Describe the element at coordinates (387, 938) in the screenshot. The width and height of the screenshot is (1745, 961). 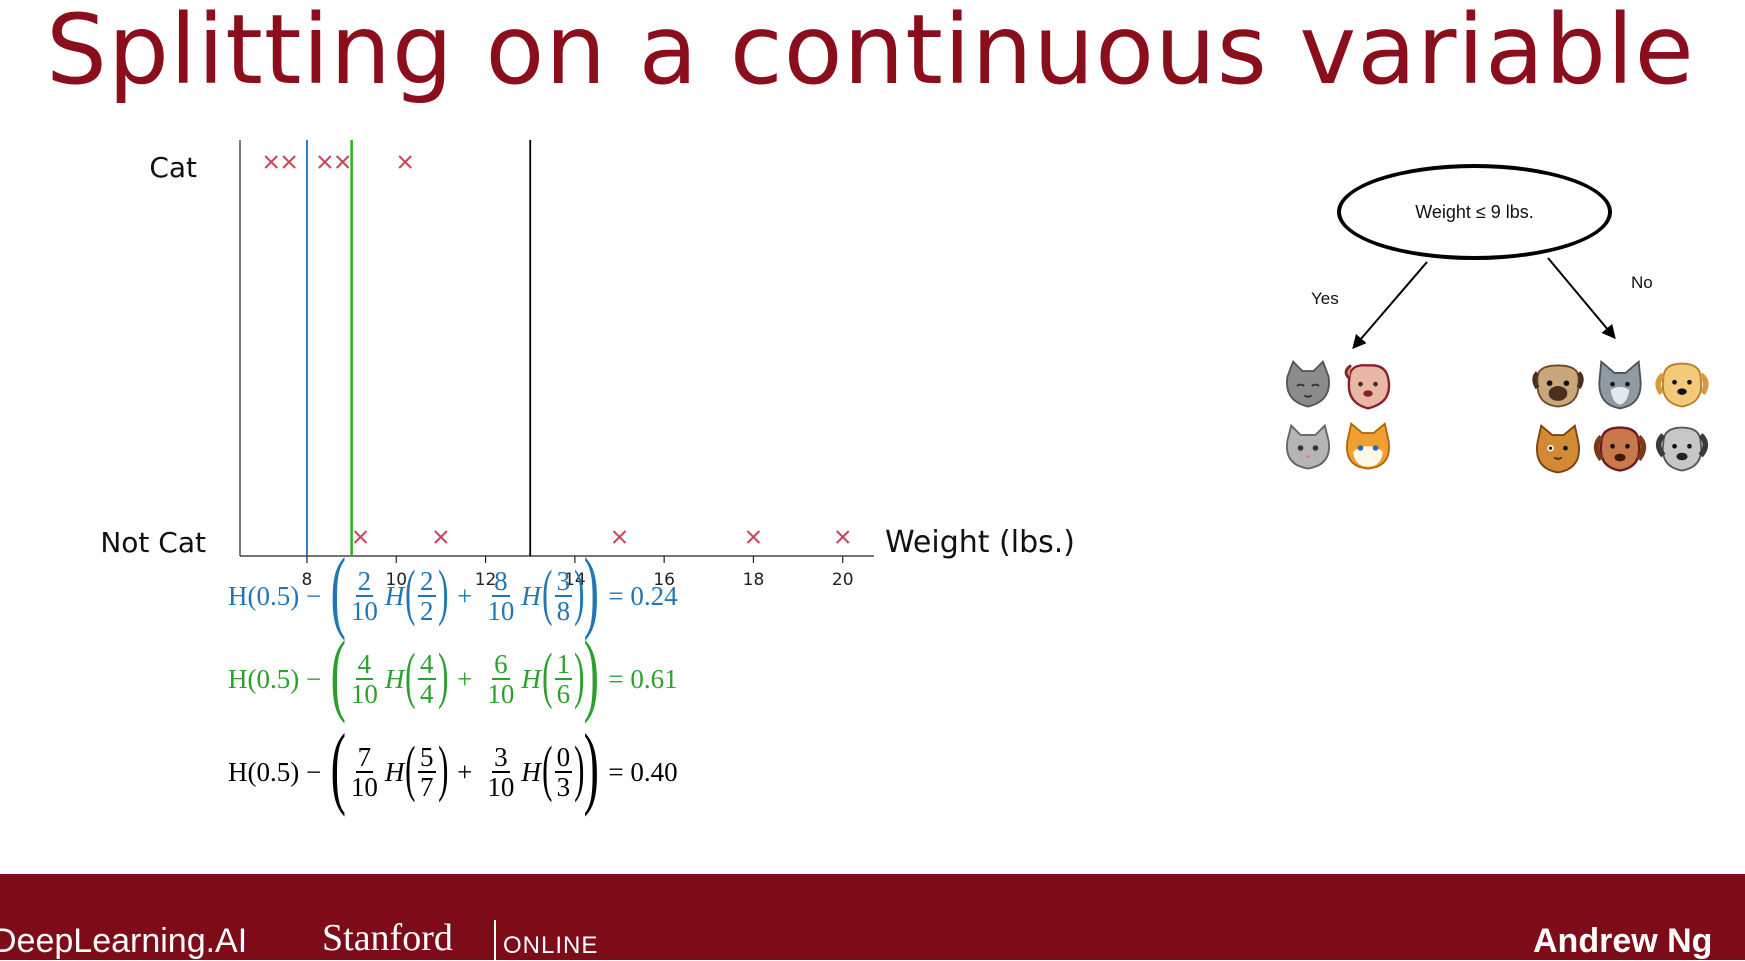
I see `stanford-logo: Stanford` at that location.